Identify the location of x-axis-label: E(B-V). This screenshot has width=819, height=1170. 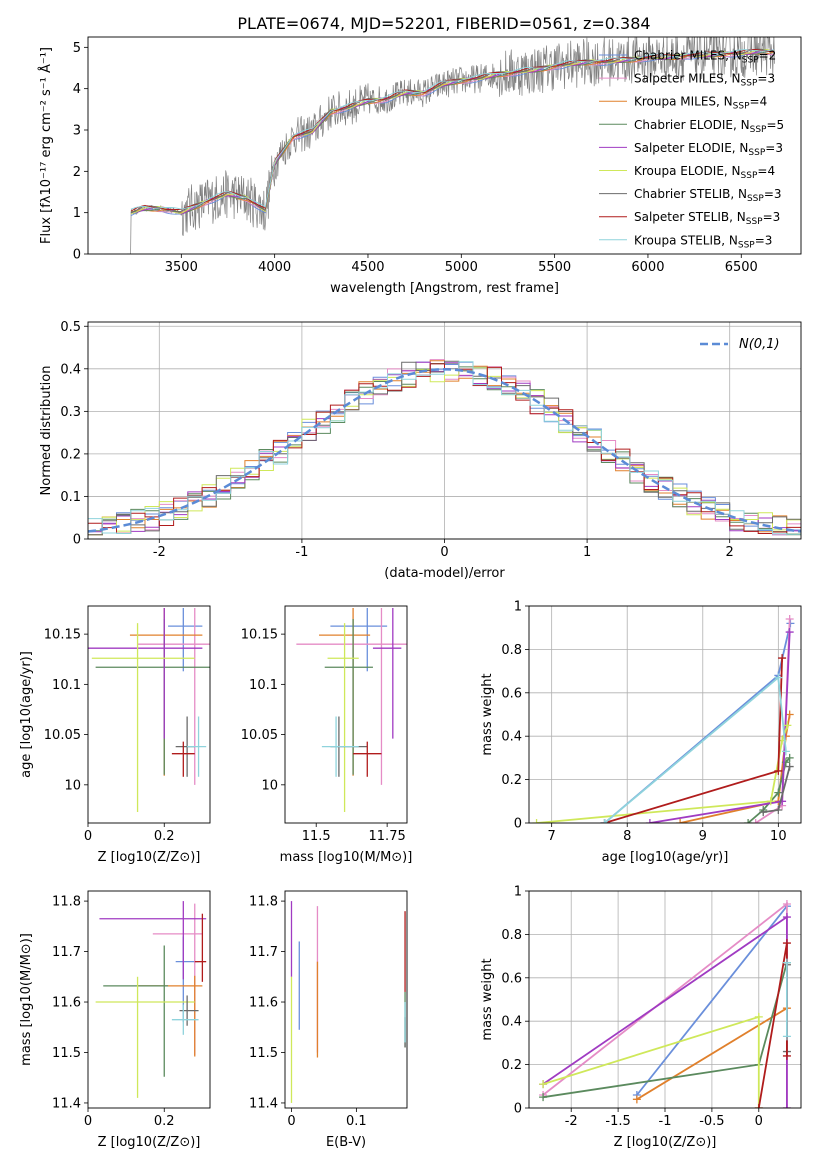
(346, 1142).